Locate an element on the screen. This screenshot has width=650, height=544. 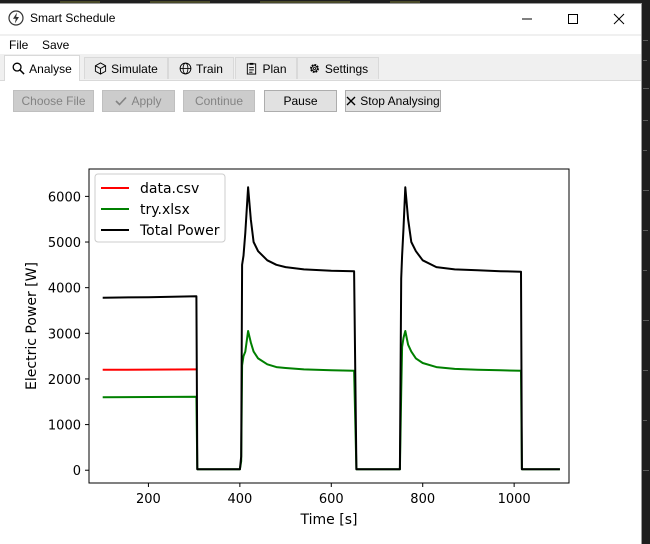
tab-train: Train is located at coordinates (201, 68).